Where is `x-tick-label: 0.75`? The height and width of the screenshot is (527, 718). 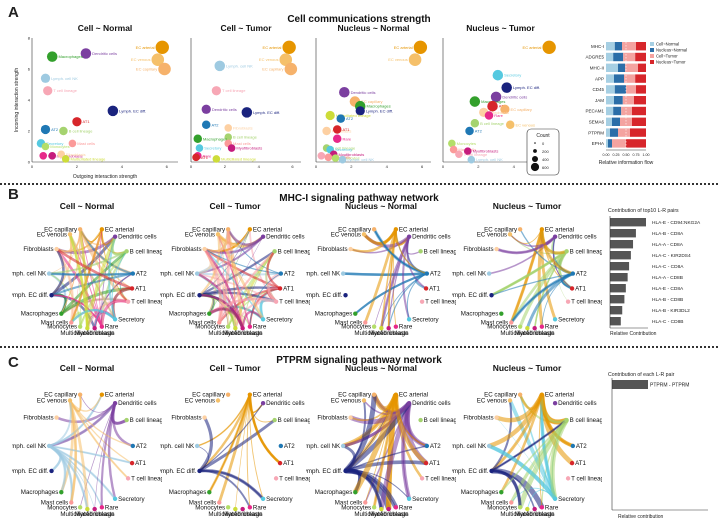 x-tick-label: 0.75 is located at coordinates (636, 155).